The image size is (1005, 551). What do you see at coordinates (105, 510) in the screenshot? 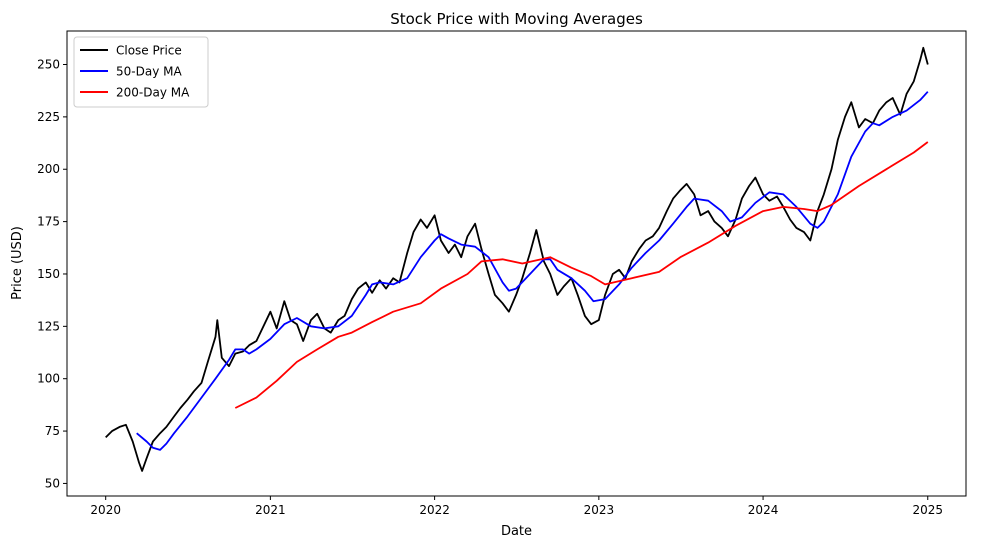
I see `x-tick-label: 2020` at bounding box center [105, 510].